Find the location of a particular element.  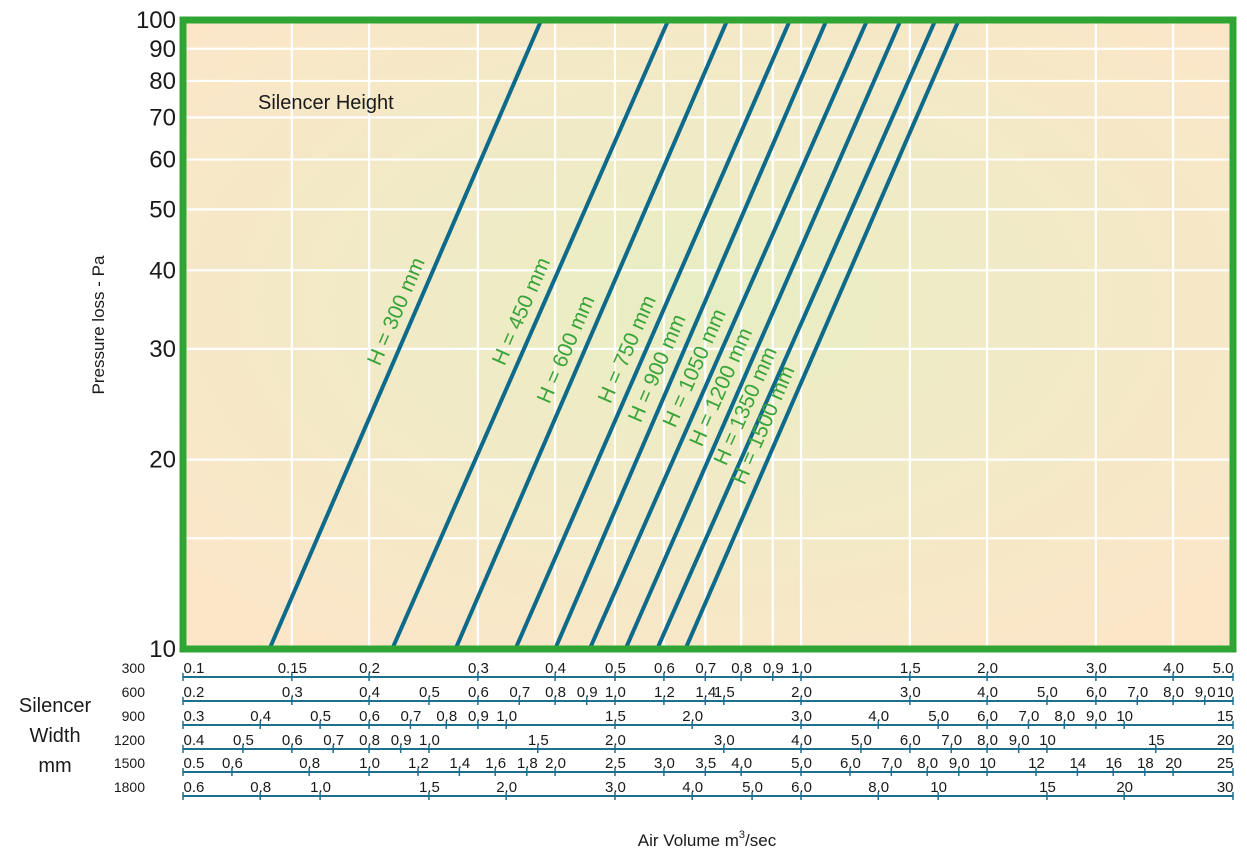

chart-annotation: Silencer Height is located at coordinates (326, 103).